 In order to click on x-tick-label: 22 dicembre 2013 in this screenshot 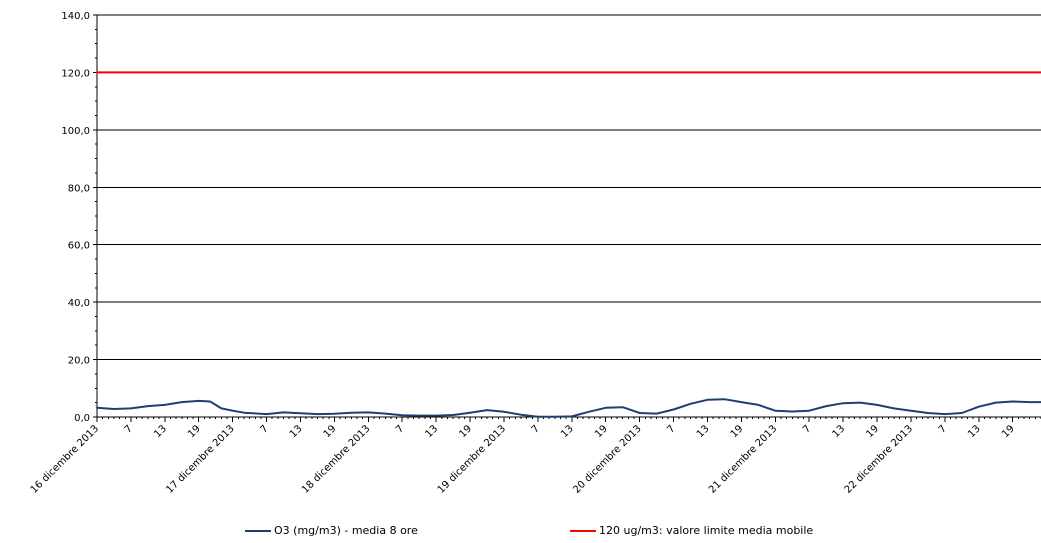, I will do `click(879, 459)`.